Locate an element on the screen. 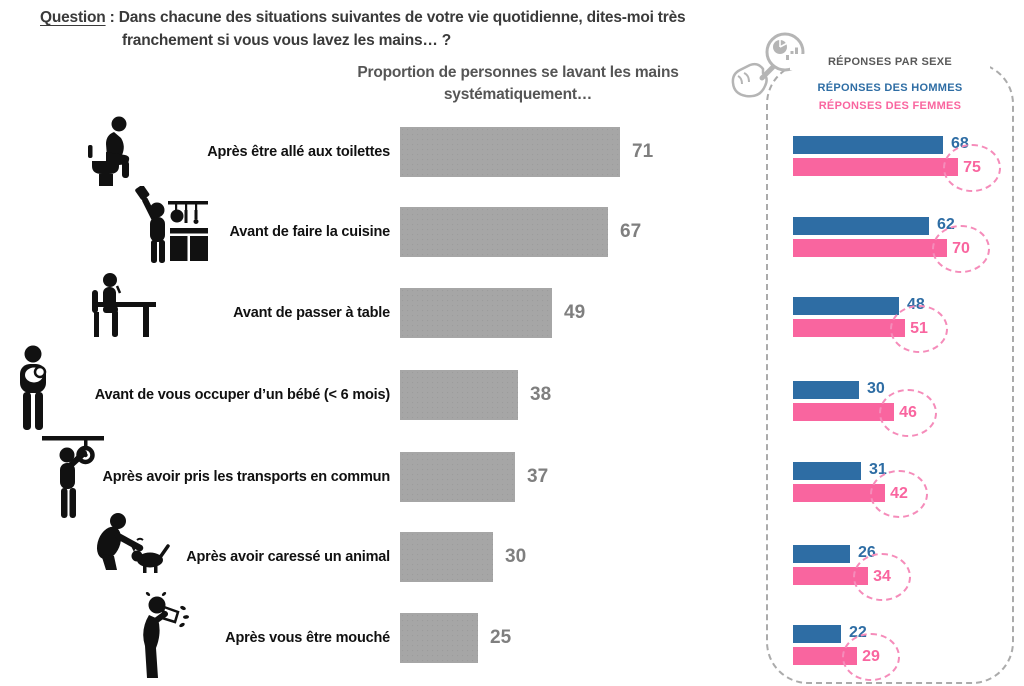 Image resolution: width=1024 pixels, height=686 pixels. women-value-circle: 75 is located at coordinates (972, 168).